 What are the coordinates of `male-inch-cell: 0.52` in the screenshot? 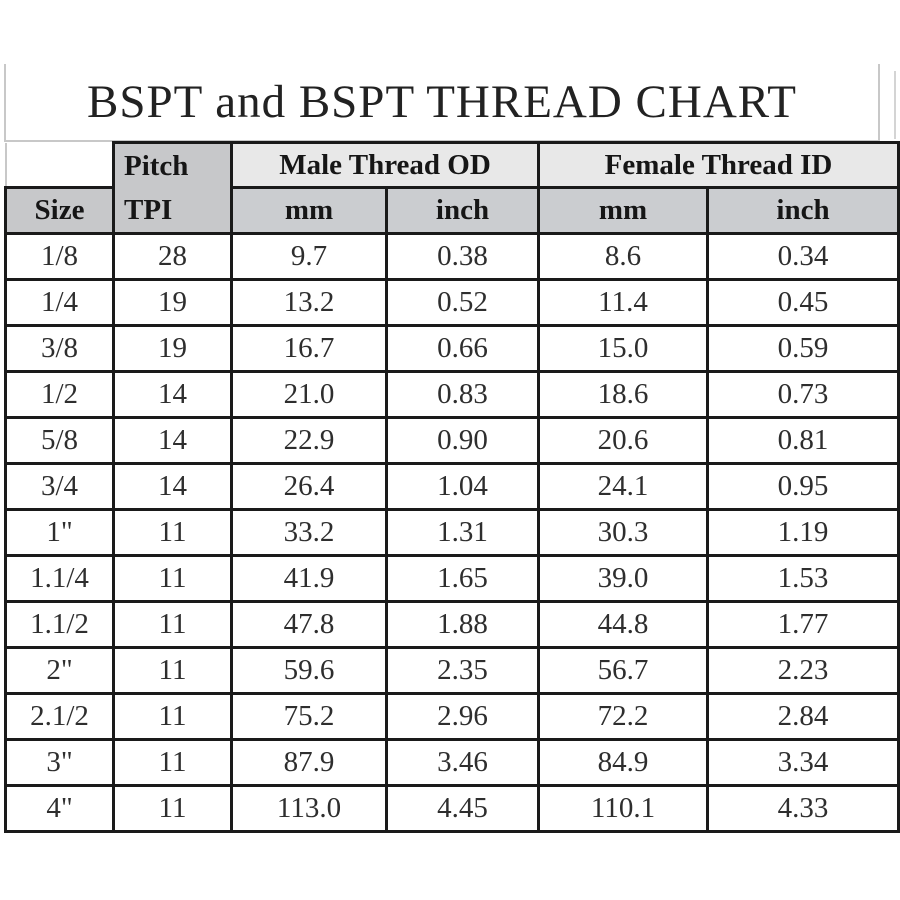 It's located at (462, 302).